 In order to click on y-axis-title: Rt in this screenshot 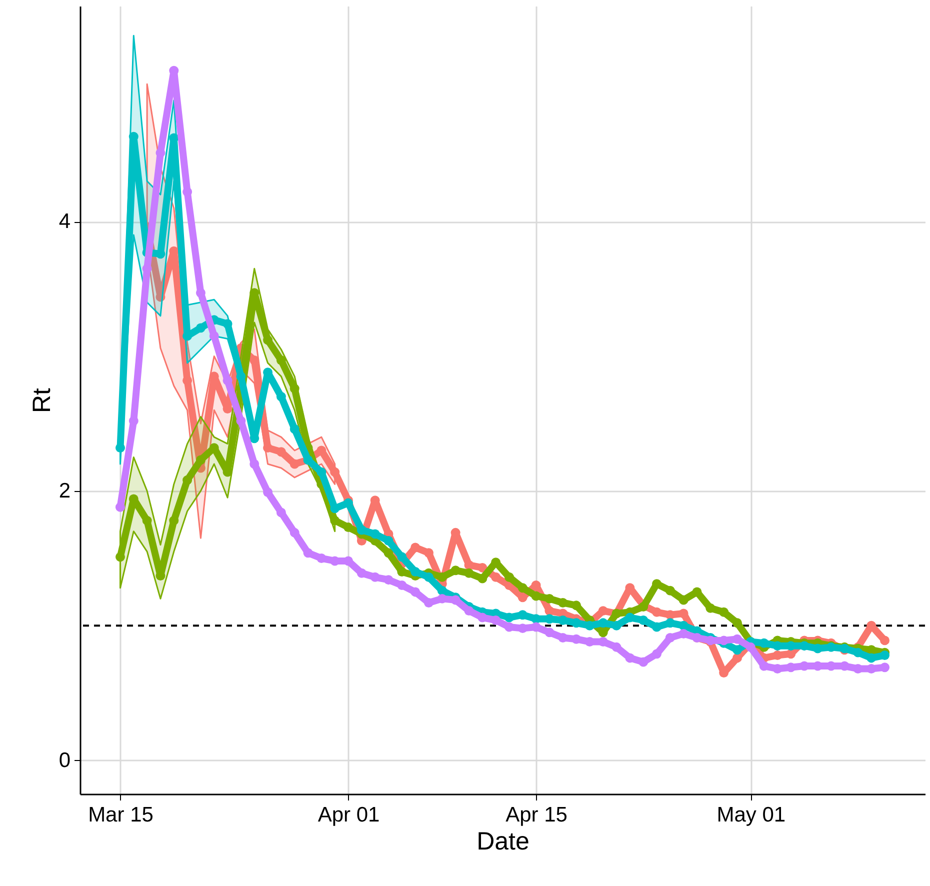, I will do `click(42, 400)`.